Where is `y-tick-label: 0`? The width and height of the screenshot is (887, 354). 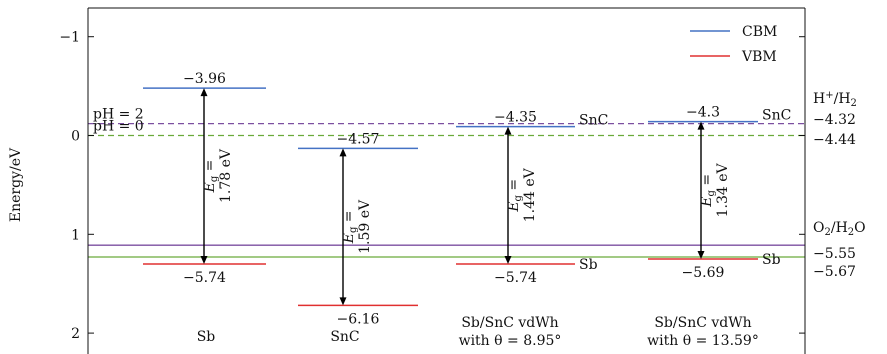
y-tick-label: 0 is located at coordinates (75, 137).